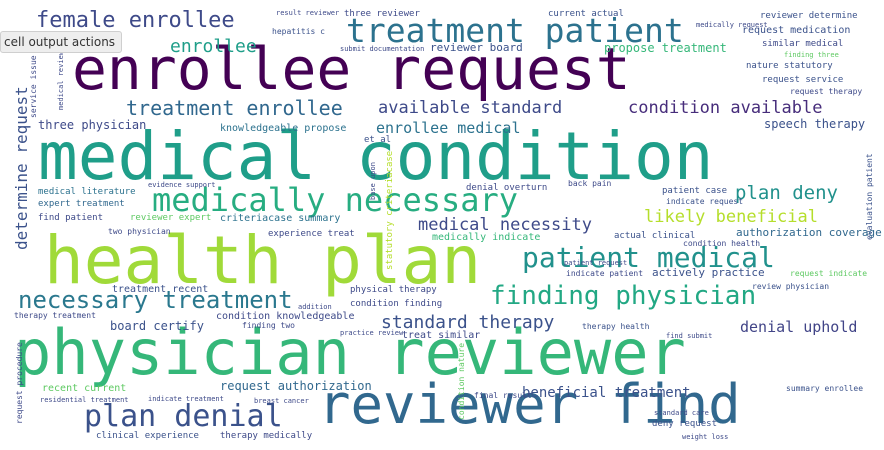 The width and height of the screenshot is (884, 450). Describe the element at coordinates (731, 217) in the screenshot. I see `word-term: likely beneficial` at that location.